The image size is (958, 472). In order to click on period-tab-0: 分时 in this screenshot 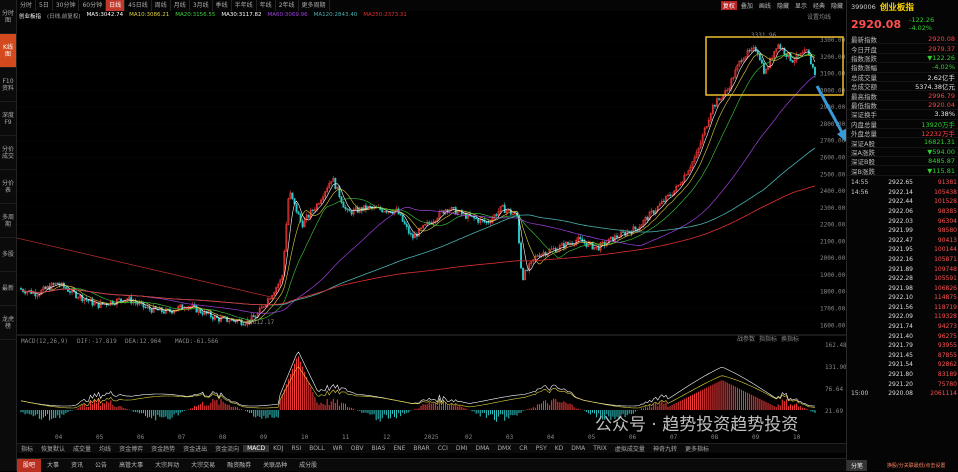, I will do `click(27, 5)`.